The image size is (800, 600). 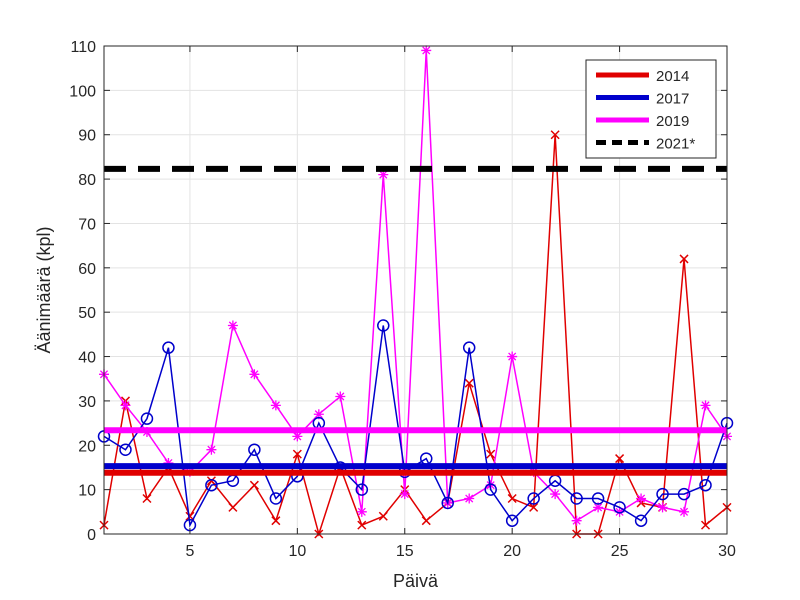 What do you see at coordinates (87, 313) in the screenshot?
I see `y-tick-label: 50` at bounding box center [87, 313].